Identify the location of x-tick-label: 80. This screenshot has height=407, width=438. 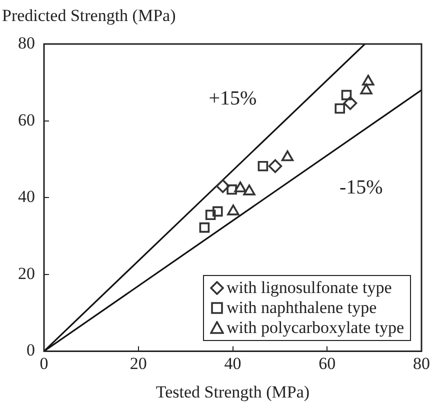
(421, 363).